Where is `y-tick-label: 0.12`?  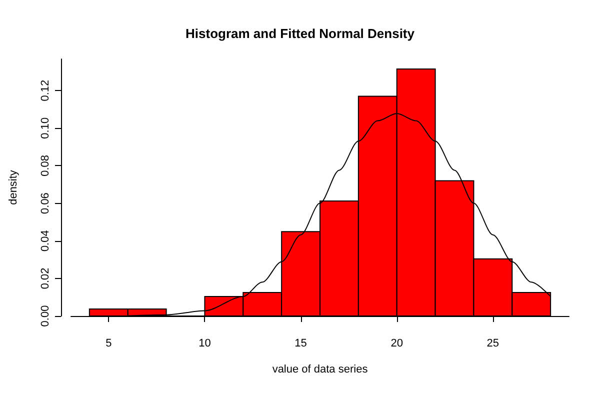
y-tick-label: 0.12 is located at coordinates (46, 91).